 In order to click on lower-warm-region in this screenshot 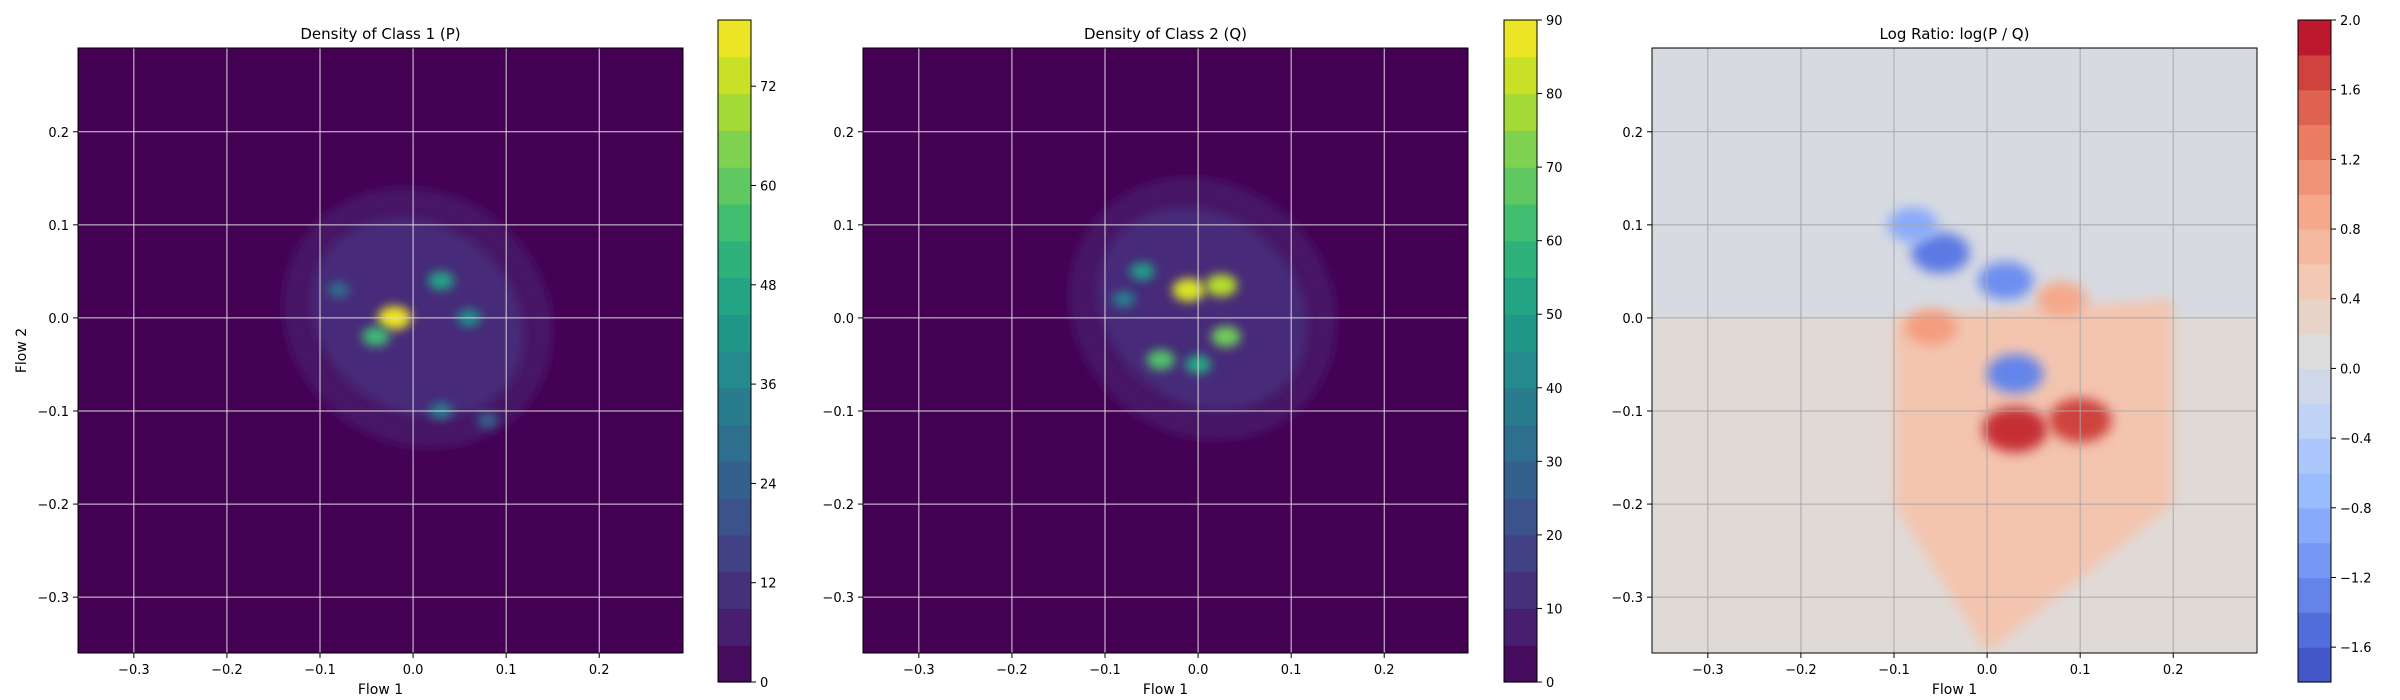, I will do `click(2034, 476)`.